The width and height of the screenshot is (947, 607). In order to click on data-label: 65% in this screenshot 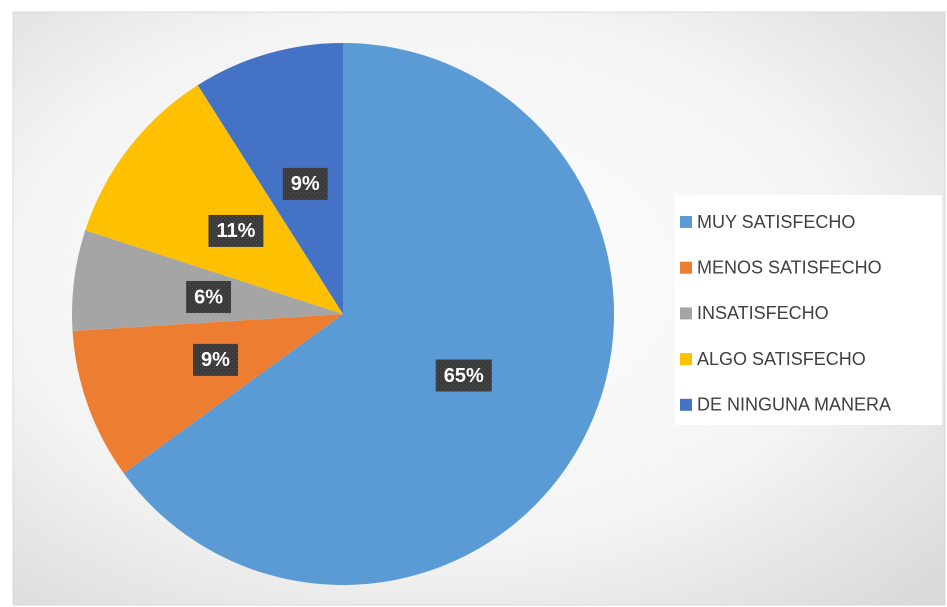, I will do `click(464, 376)`.